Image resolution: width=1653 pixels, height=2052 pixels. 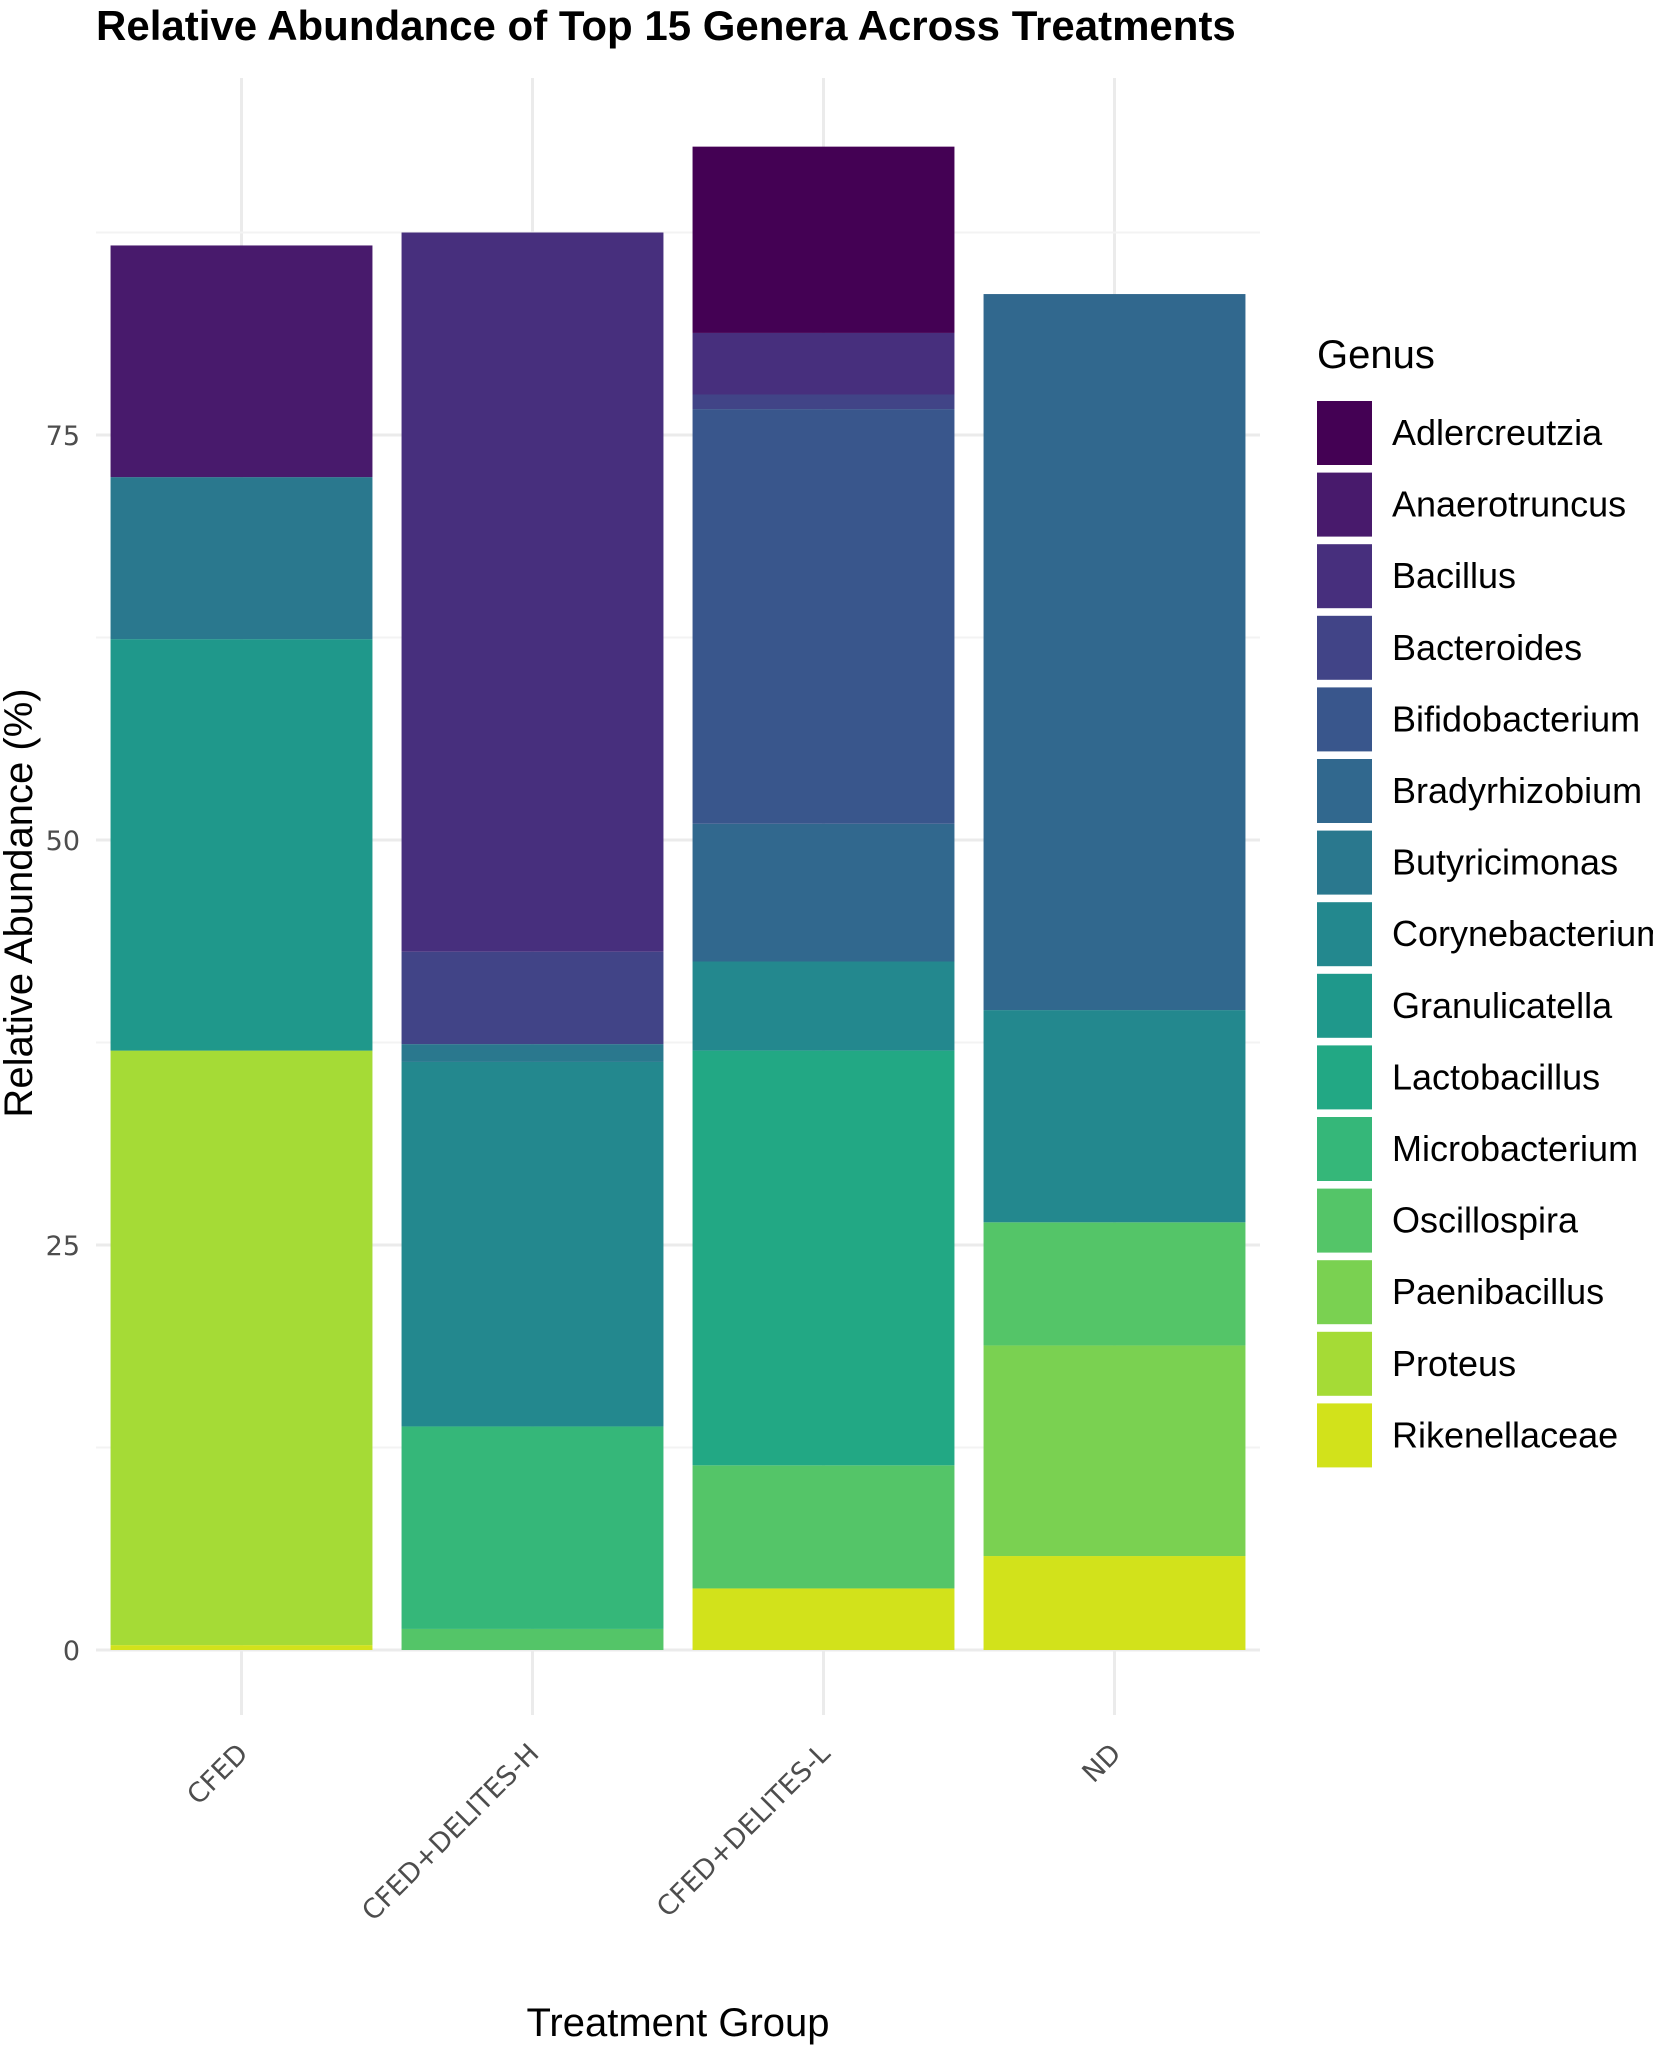 I want to click on legend-label: Bradyrhizobium, so click(x=1517, y=790).